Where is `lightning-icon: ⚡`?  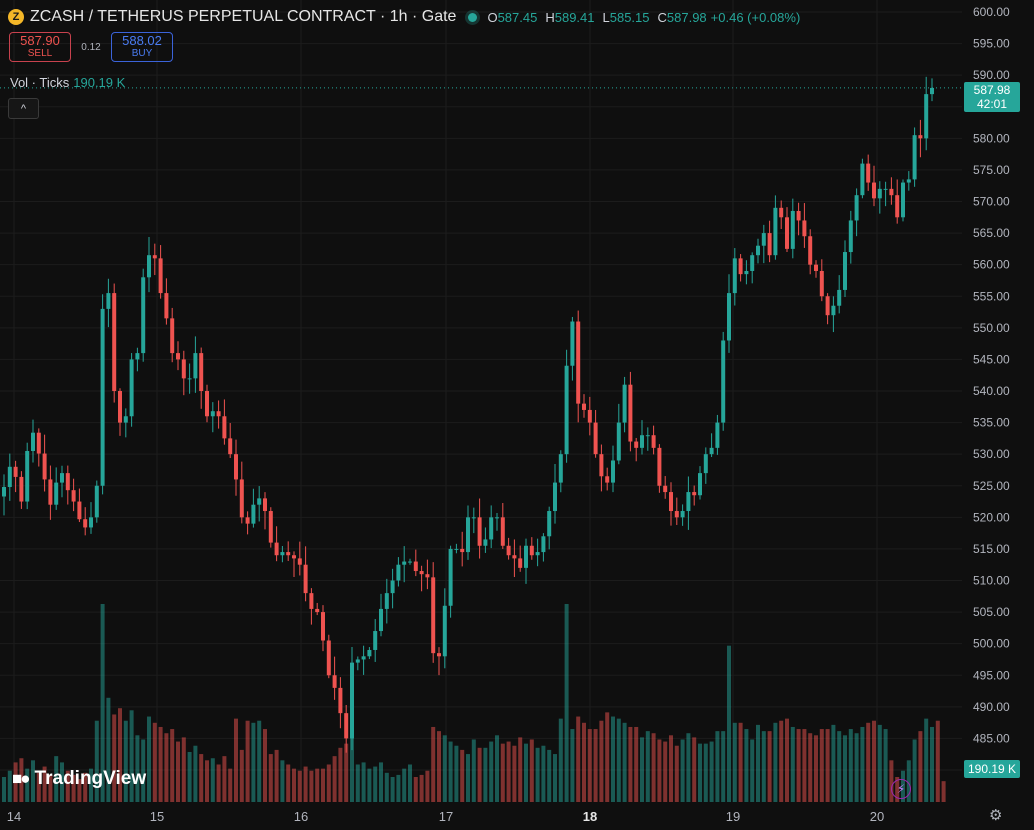
lightning-icon: ⚡ is located at coordinates (901, 789).